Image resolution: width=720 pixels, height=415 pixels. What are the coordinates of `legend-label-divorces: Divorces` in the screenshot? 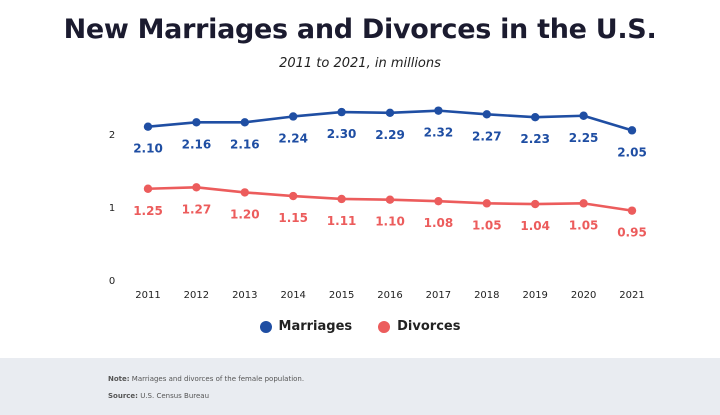 It's located at (429, 326).